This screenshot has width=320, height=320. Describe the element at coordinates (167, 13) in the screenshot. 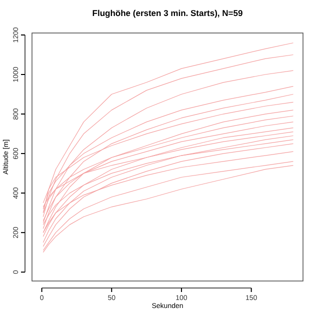

I see `chart-title: Flughöhe (ersten 3 min. Starts), N=59` at that location.